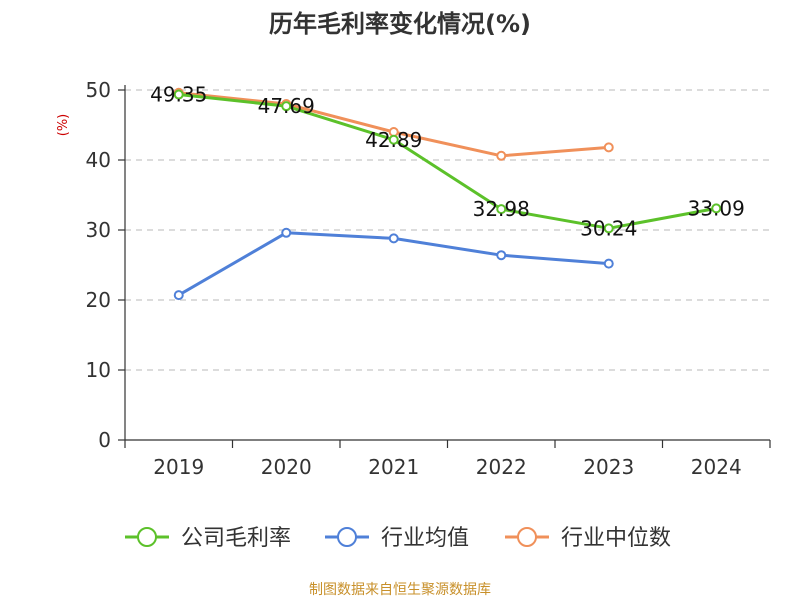  I want to click on y-tick-label: 40, so click(98, 160).